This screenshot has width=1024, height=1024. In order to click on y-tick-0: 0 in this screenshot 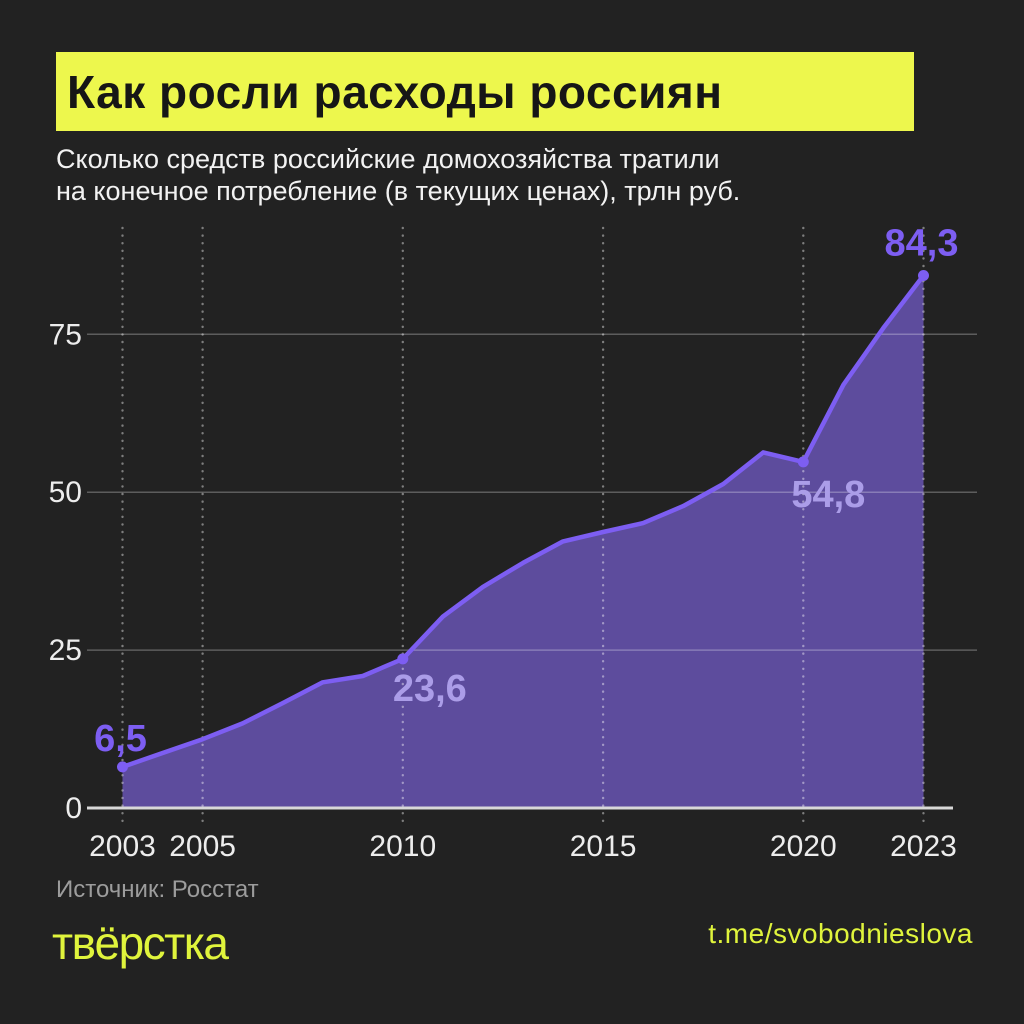, I will do `click(73, 808)`.